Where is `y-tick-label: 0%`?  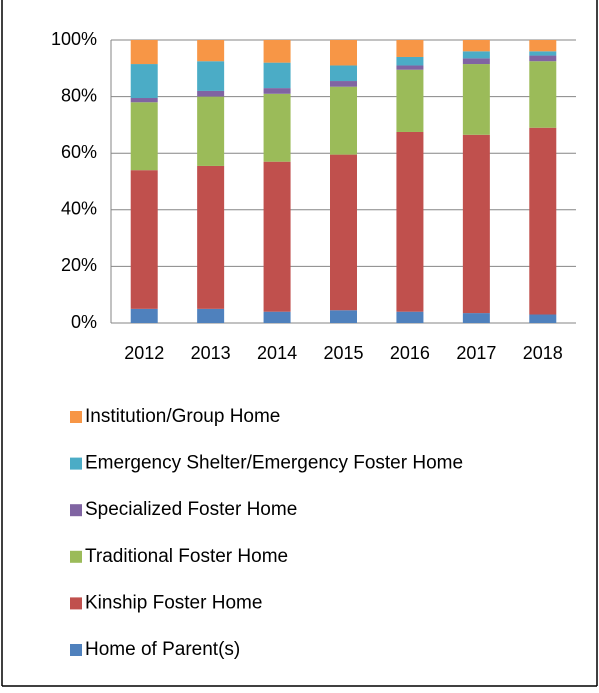 y-tick-label: 0% is located at coordinates (84, 322).